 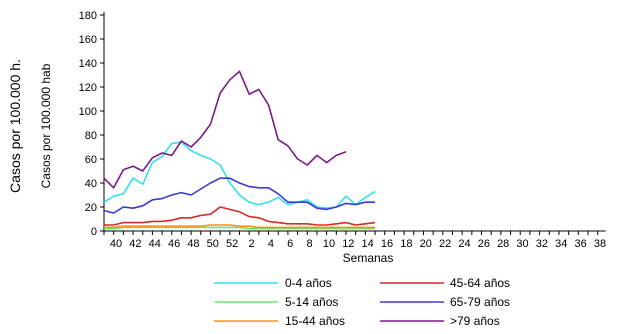 What do you see at coordinates (600, 244) in the screenshot?
I see `x-tick-label: 38` at bounding box center [600, 244].